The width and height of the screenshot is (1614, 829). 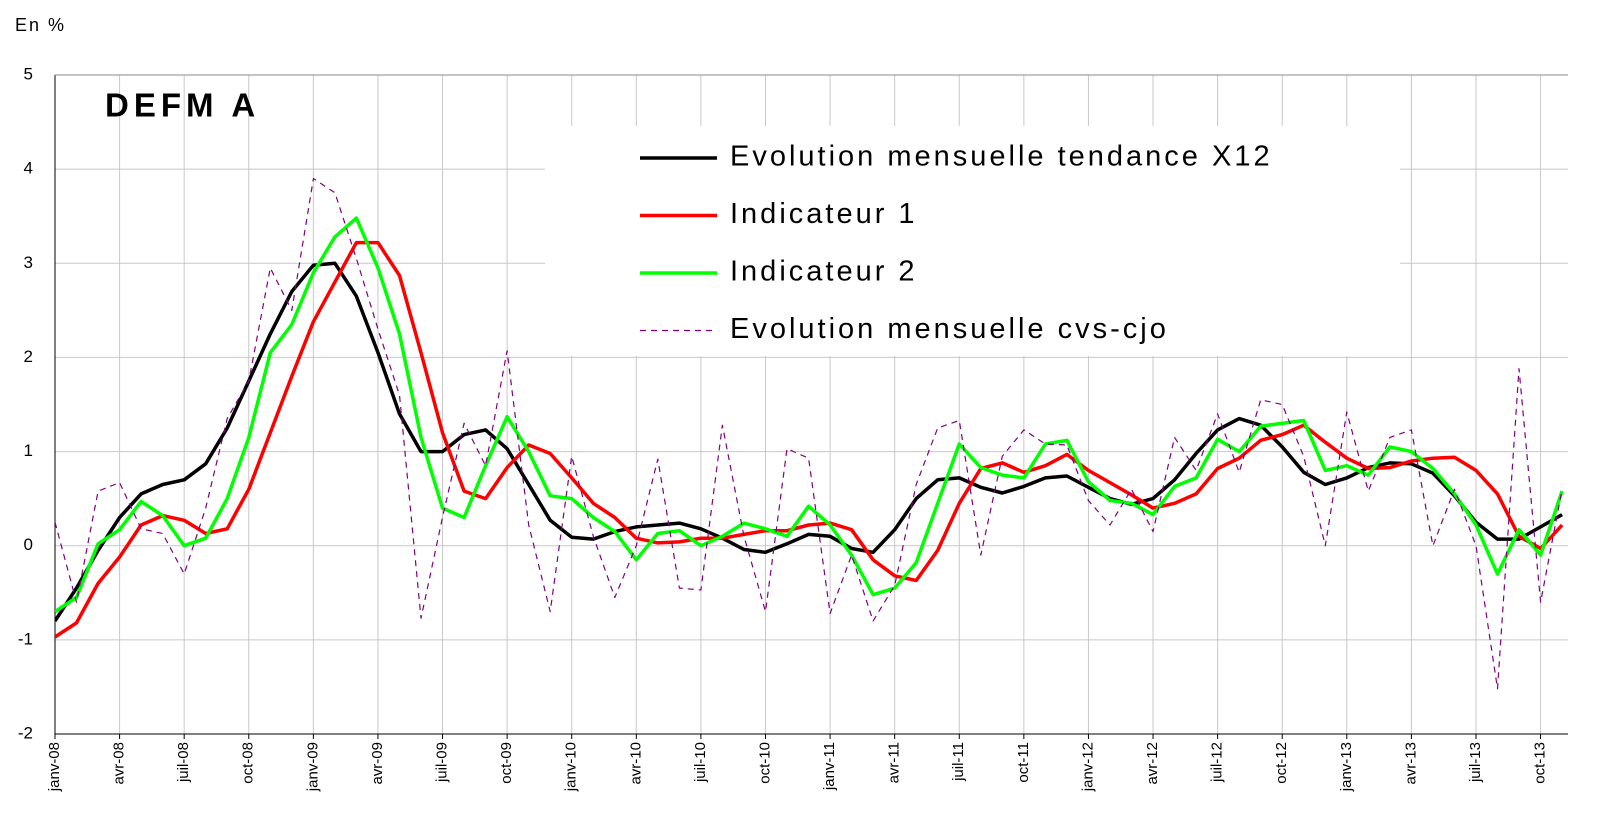 What do you see at coordinates (377, 763) in the screenshot?
I see `x-tick-label: avr-09` at bounding box center [377, 763].